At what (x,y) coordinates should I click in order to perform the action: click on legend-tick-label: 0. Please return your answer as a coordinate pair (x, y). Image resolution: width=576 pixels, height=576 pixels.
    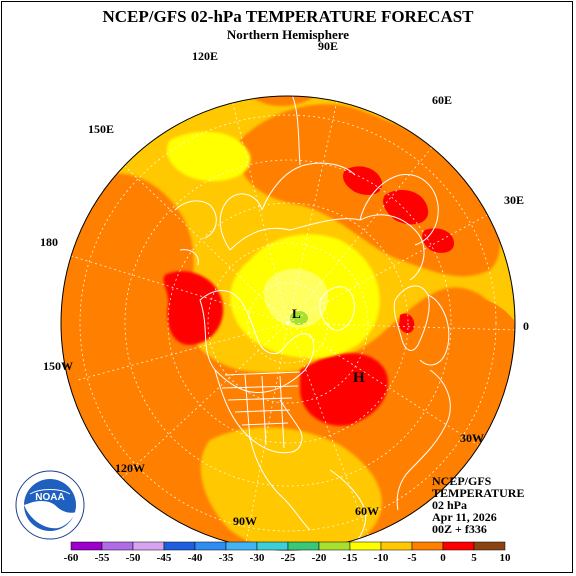
    Looking at the image, I should click on (443, 558).